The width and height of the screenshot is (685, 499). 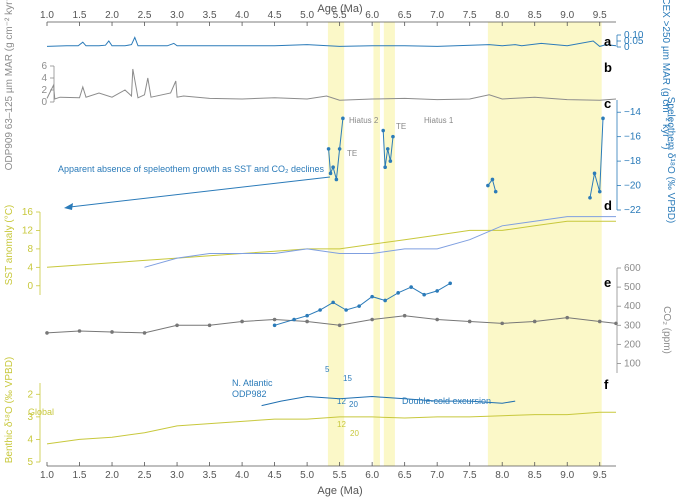 I want to click on panel-d-y-tick-label: 16, so click(x=28, y=212).